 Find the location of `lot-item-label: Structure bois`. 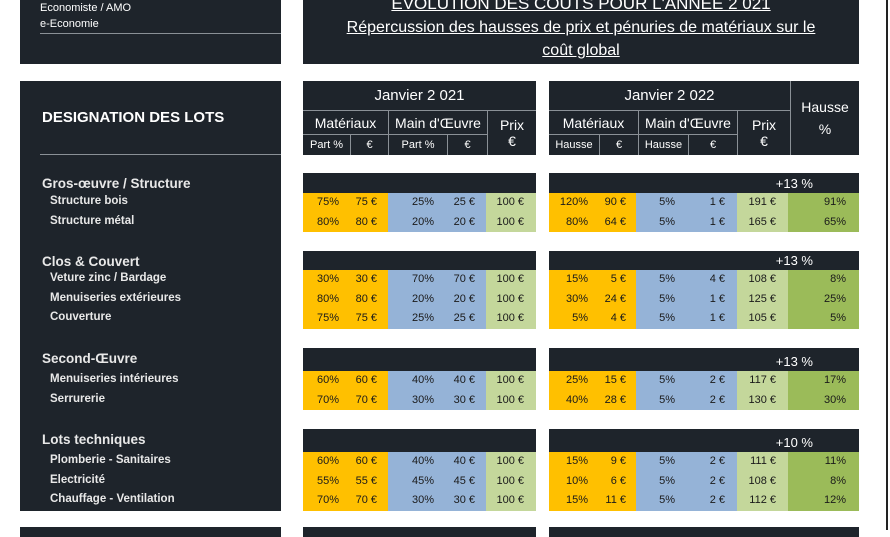

lot-item-label: Structure bois is located at coordinates (89, 201).